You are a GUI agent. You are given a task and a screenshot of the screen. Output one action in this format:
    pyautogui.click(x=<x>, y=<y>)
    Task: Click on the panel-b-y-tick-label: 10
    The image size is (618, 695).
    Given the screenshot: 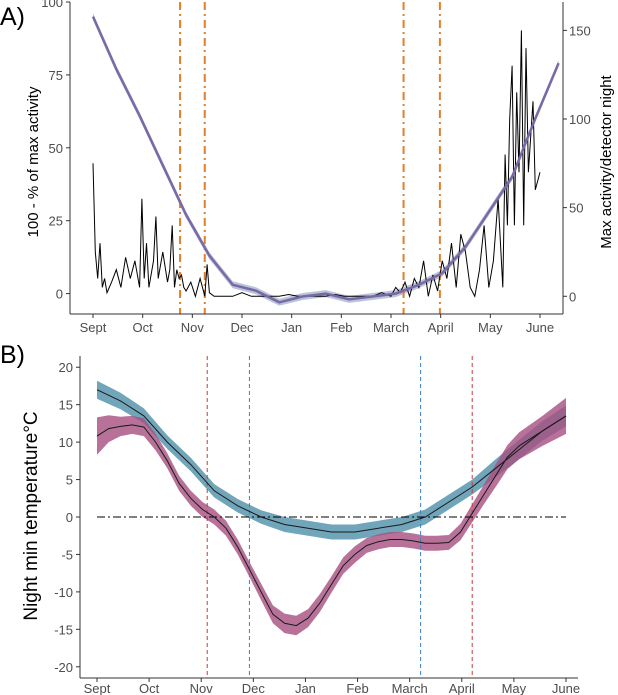 What is the action you would take?
    pyautogui.click(x=66, y=442)
    